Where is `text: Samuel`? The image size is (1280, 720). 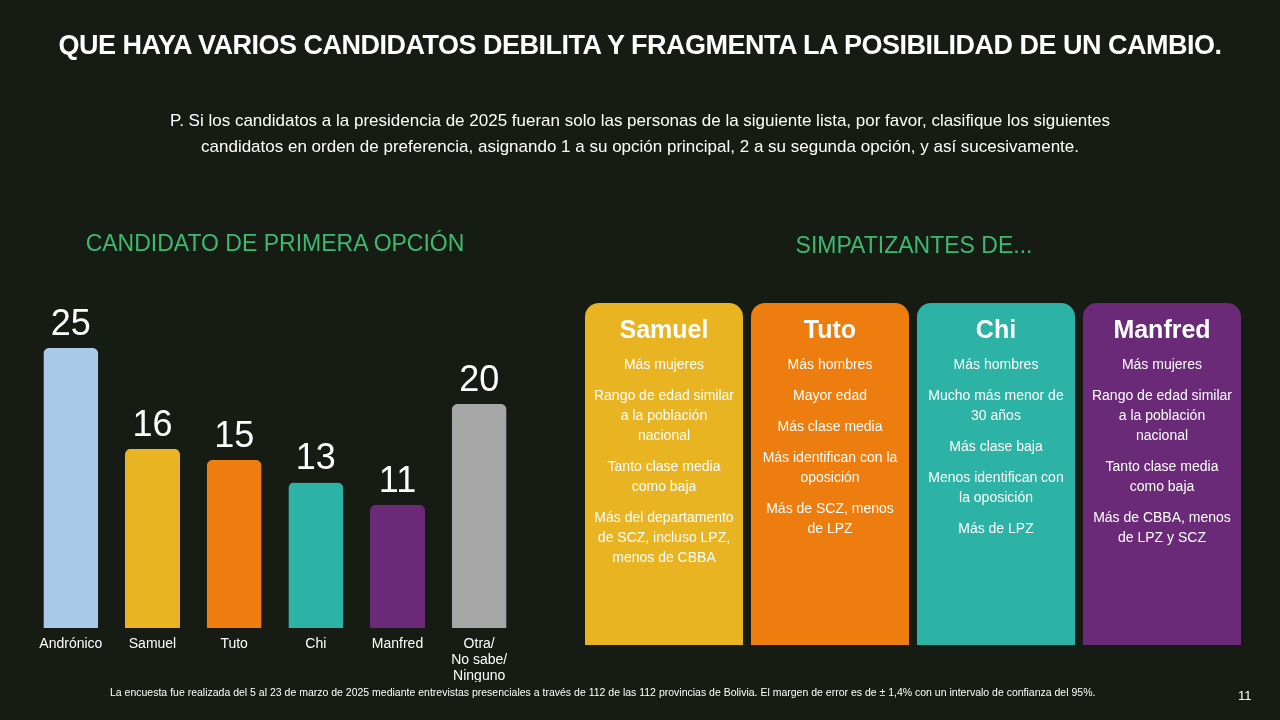
text: Samuel is located at coordinates (664, 329).